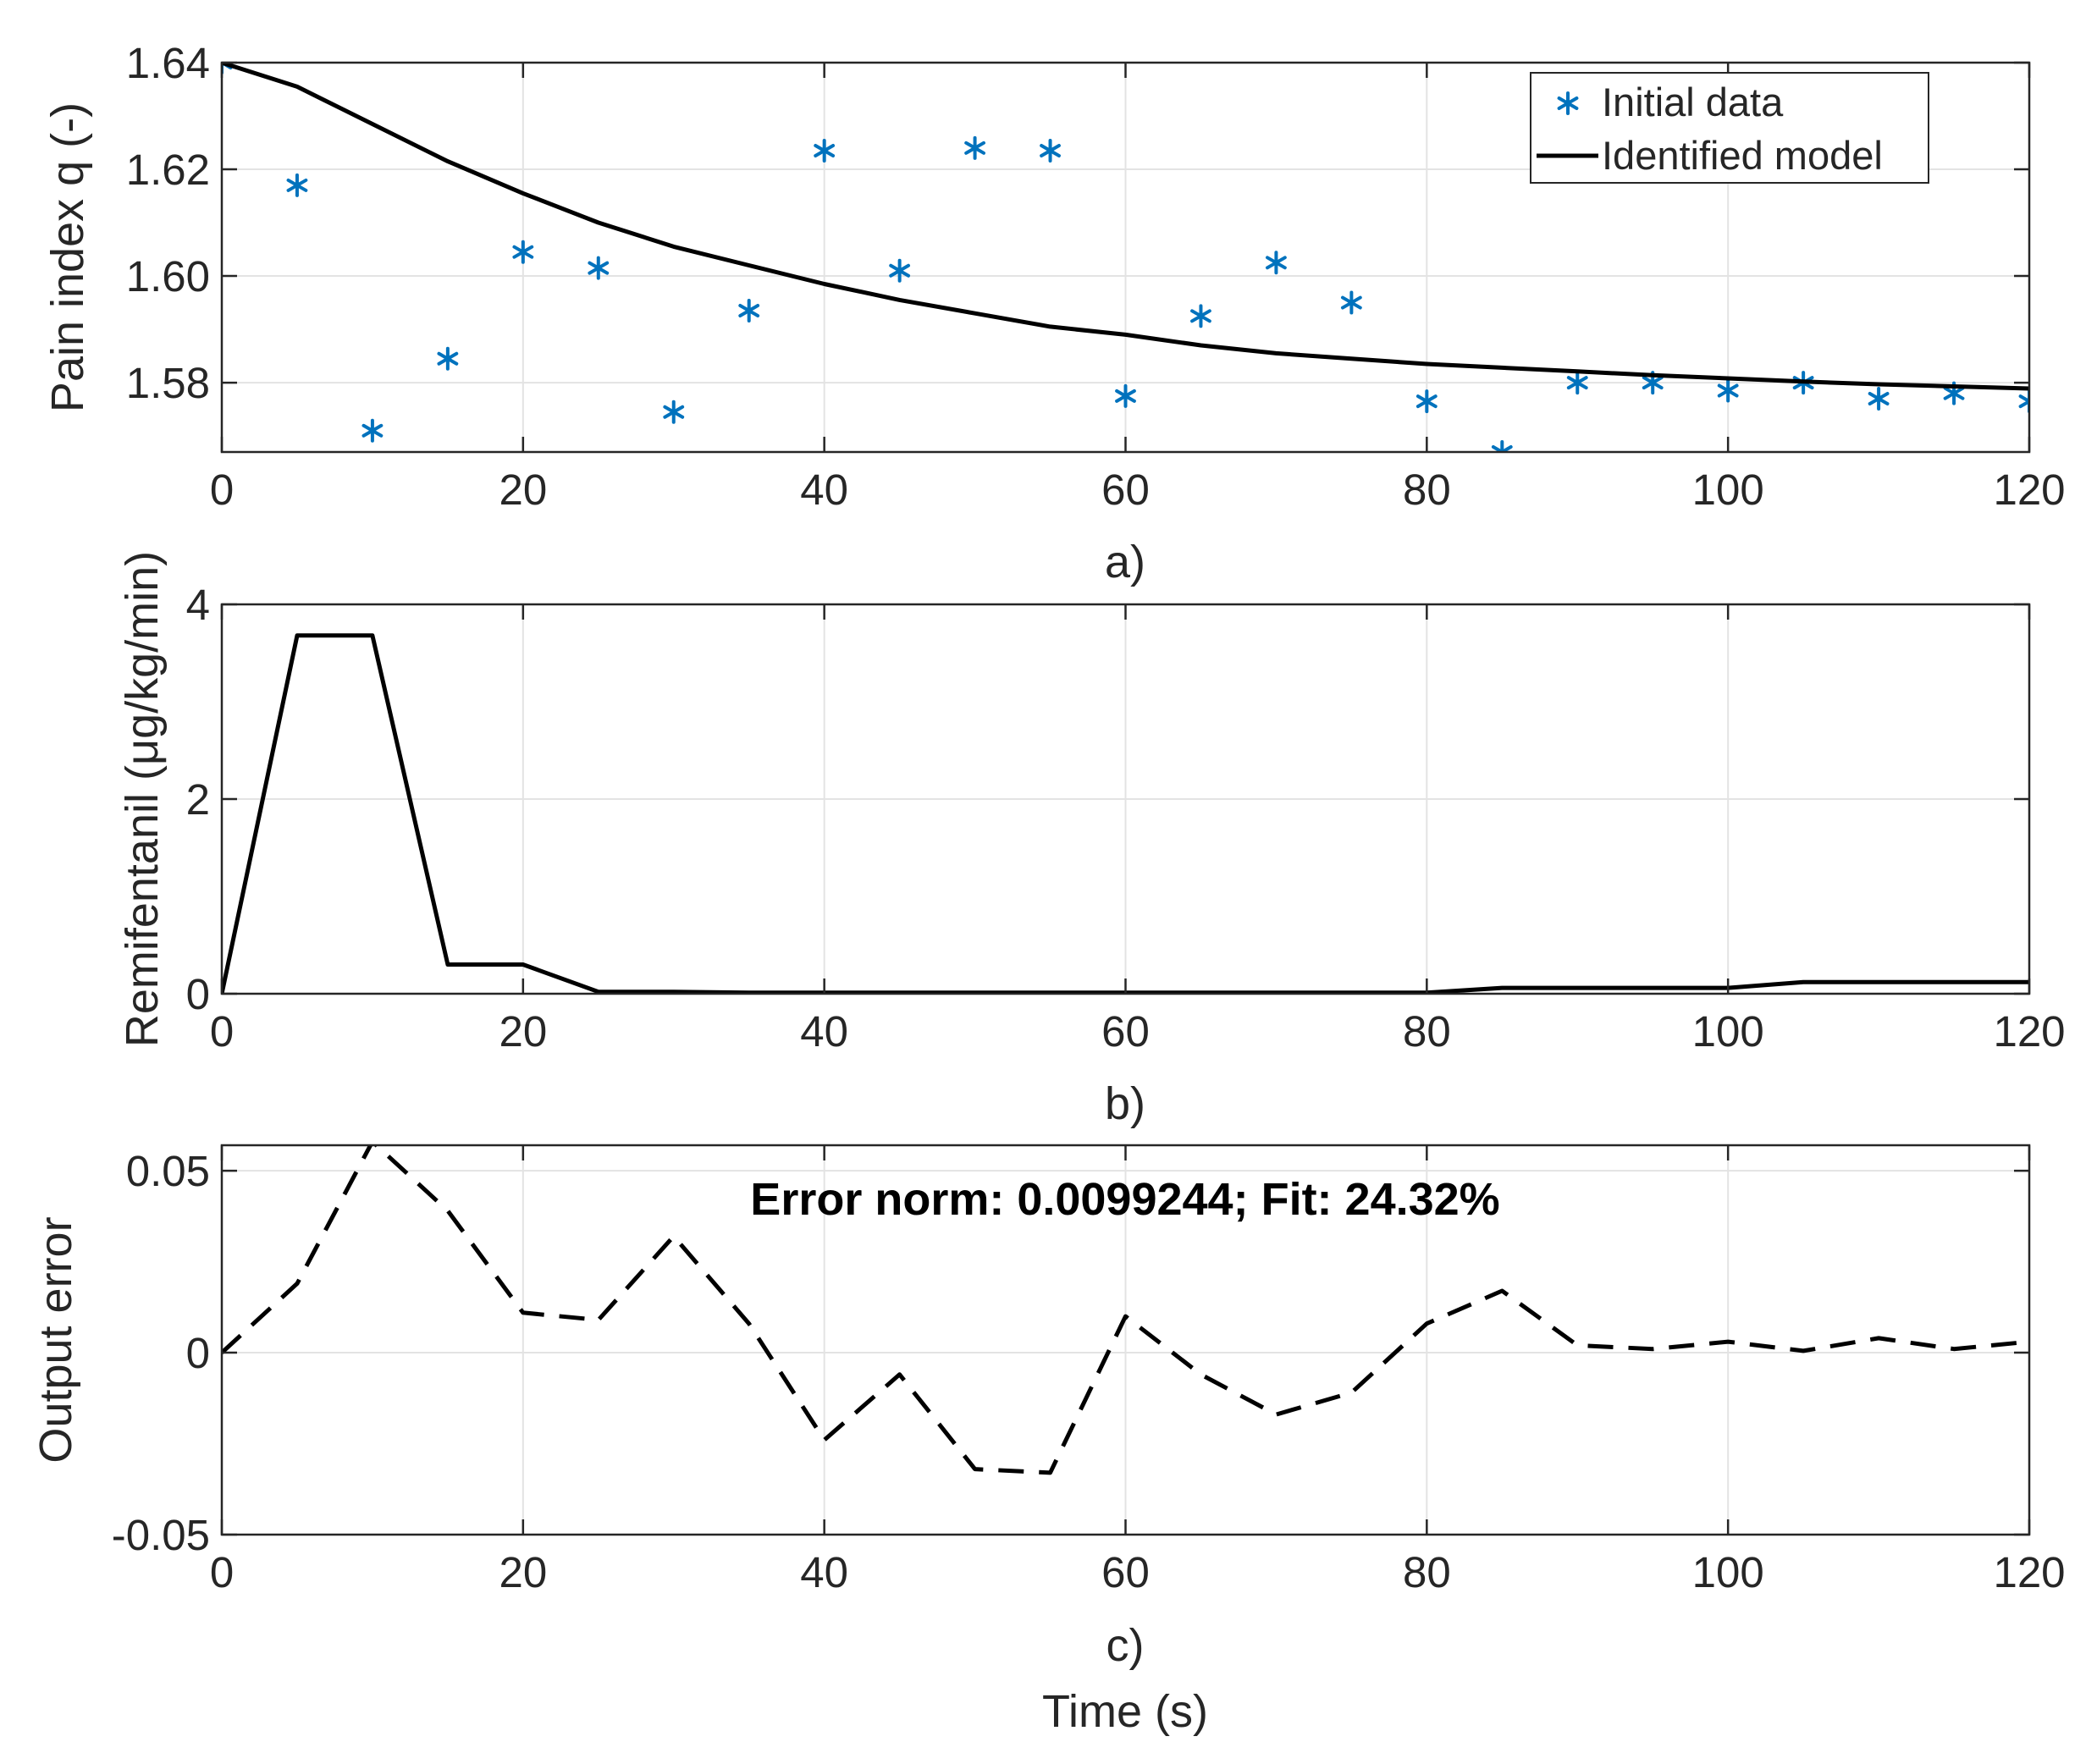 The height and width of the screenshot is (1764, 2097). What do you see at coordinates (222, 1572) in the screenshot?
I see `c-xtick-label: 0` at bounding box center [222, 1572].